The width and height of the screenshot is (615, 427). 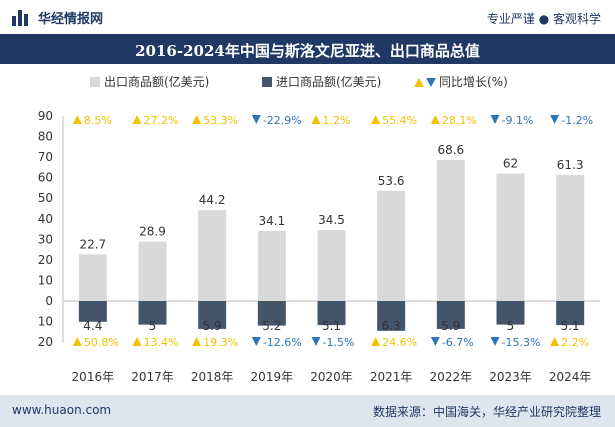 I want to click on export-growth-label: 1.2%, so click(x=337, y=120).